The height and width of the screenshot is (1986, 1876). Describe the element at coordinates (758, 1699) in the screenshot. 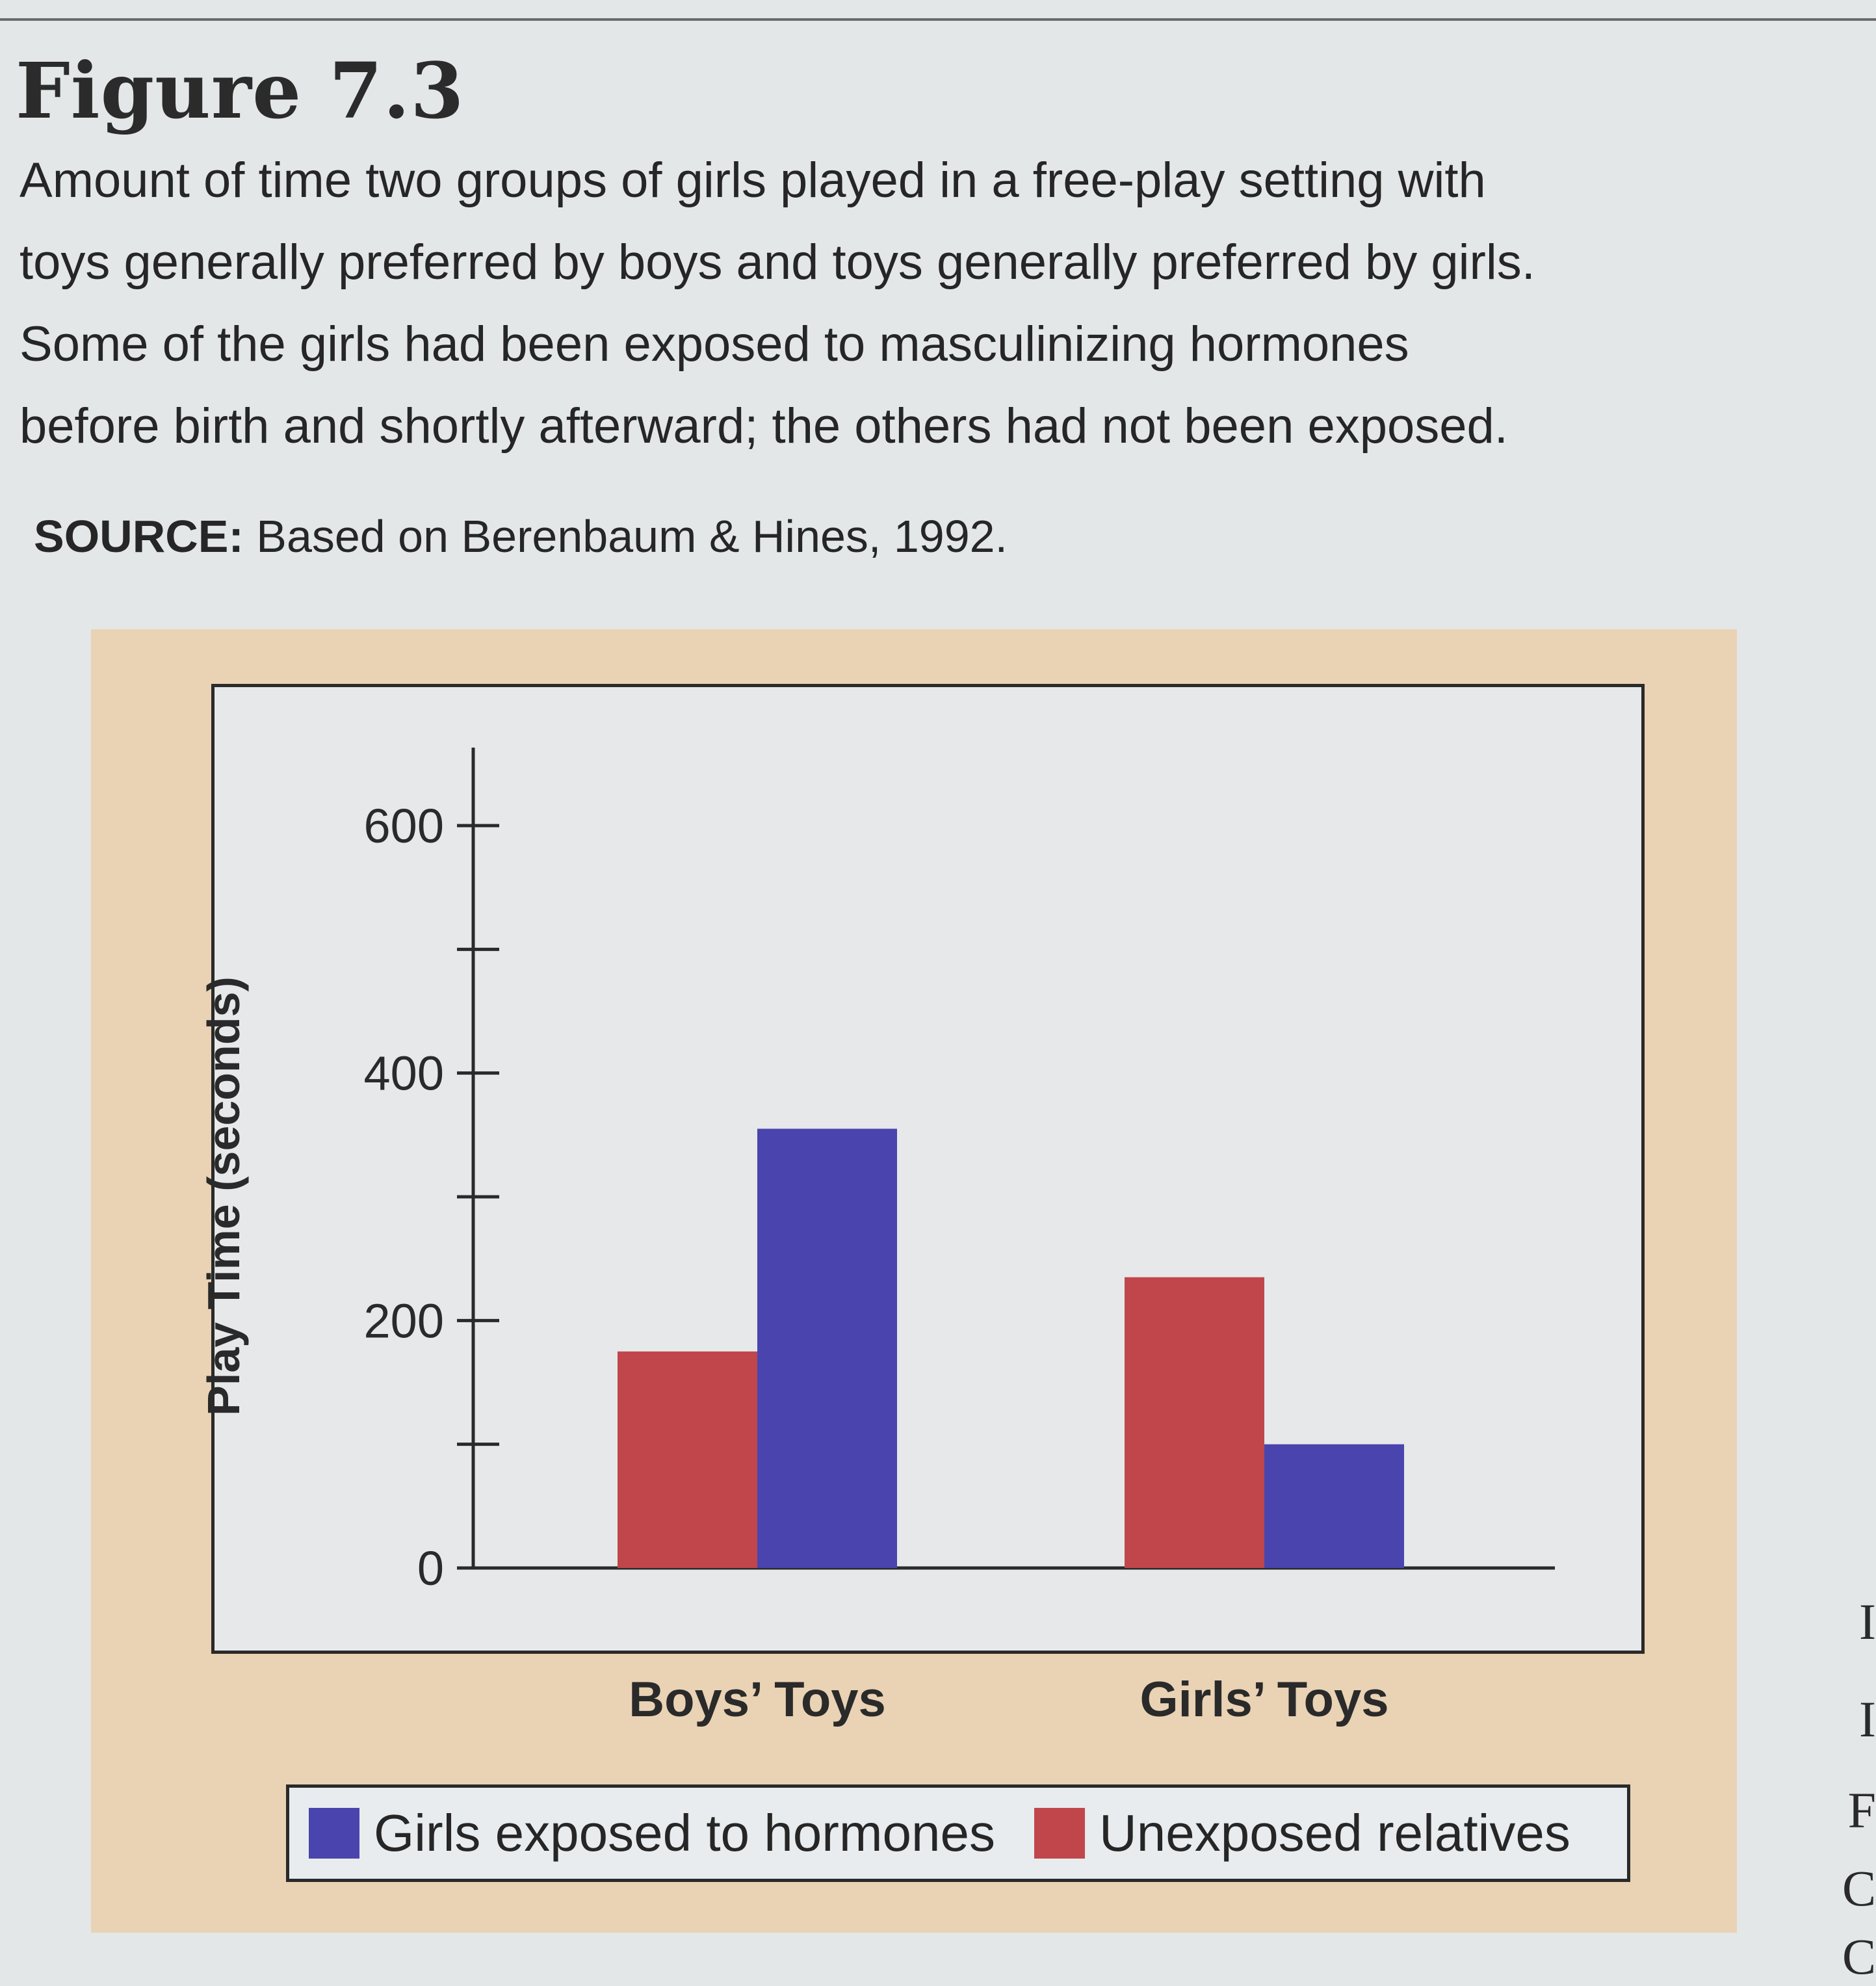

I see `category-label: Boys’ Toys` at that location.